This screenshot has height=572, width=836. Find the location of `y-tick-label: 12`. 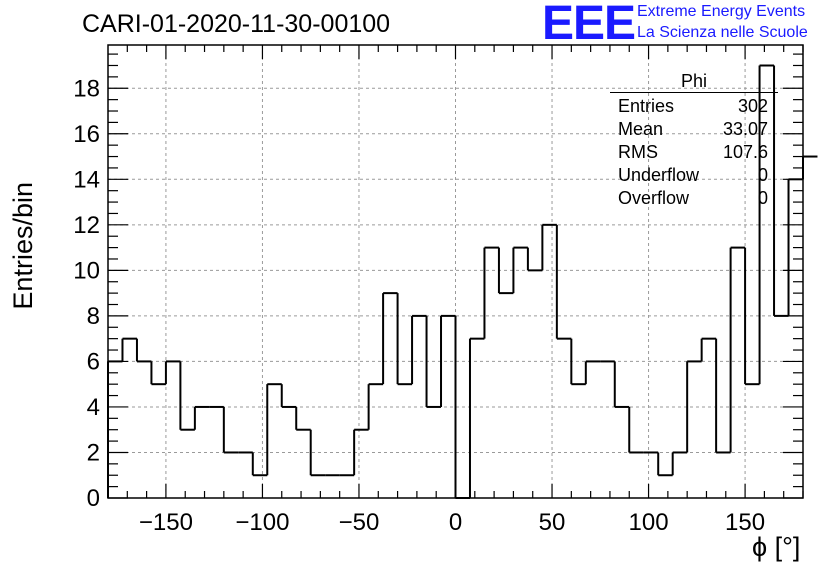

y-tick-label: 12 is located at coordinates (86, 225).